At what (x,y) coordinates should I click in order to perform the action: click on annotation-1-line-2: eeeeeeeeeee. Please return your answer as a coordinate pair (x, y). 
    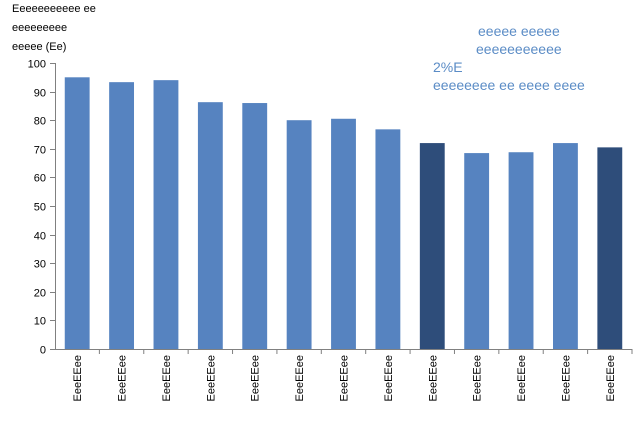
    Looking at the image, I should click on (519, 49).